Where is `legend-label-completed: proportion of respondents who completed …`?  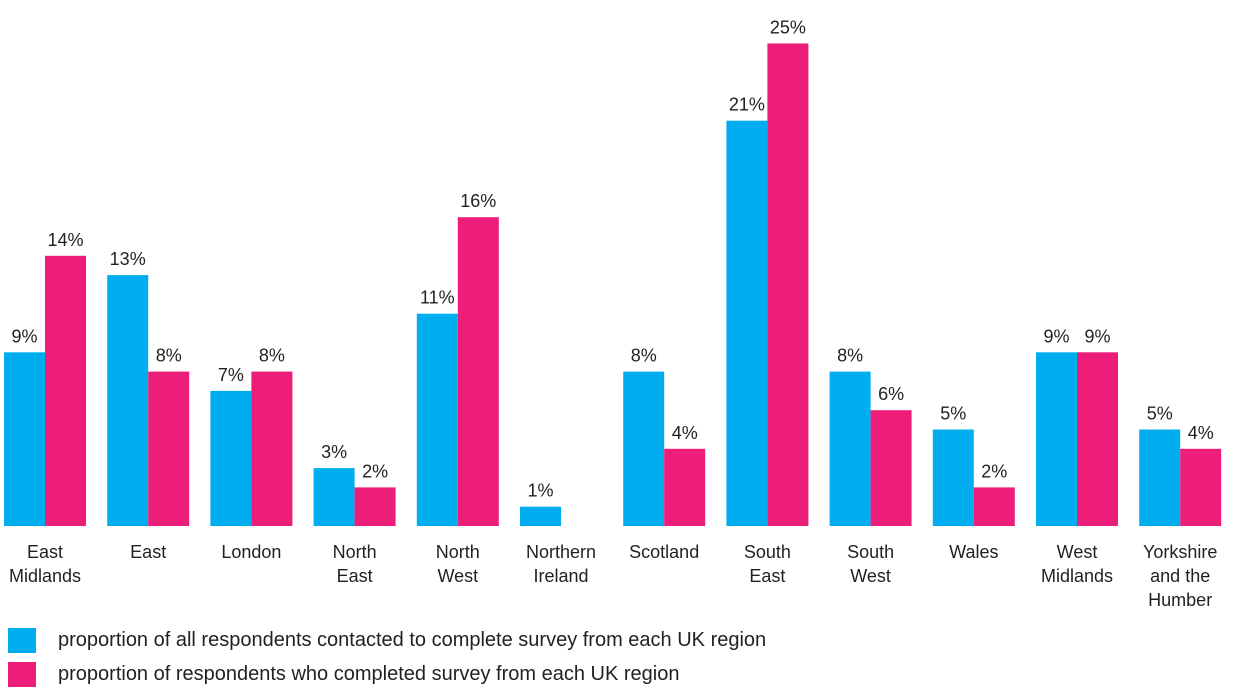
legend-label-completed: proportion of respondents who completed … is located at coordinates (369, 673).